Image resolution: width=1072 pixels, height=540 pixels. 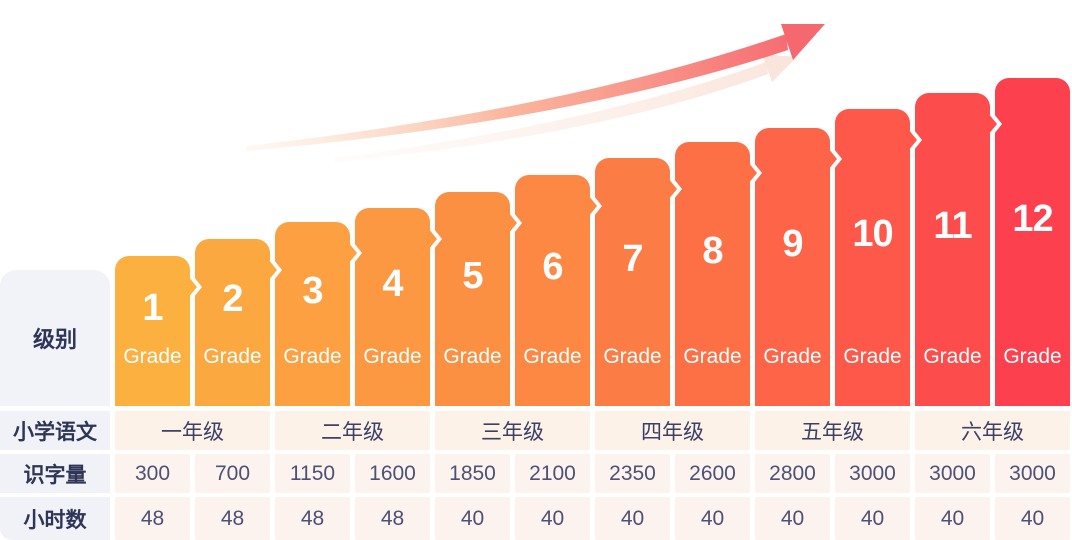 What do you see at coordinates (55, 430) in the screenshot?
I see `row-header-subject: 小学语文` at bounding box center [55, 430].